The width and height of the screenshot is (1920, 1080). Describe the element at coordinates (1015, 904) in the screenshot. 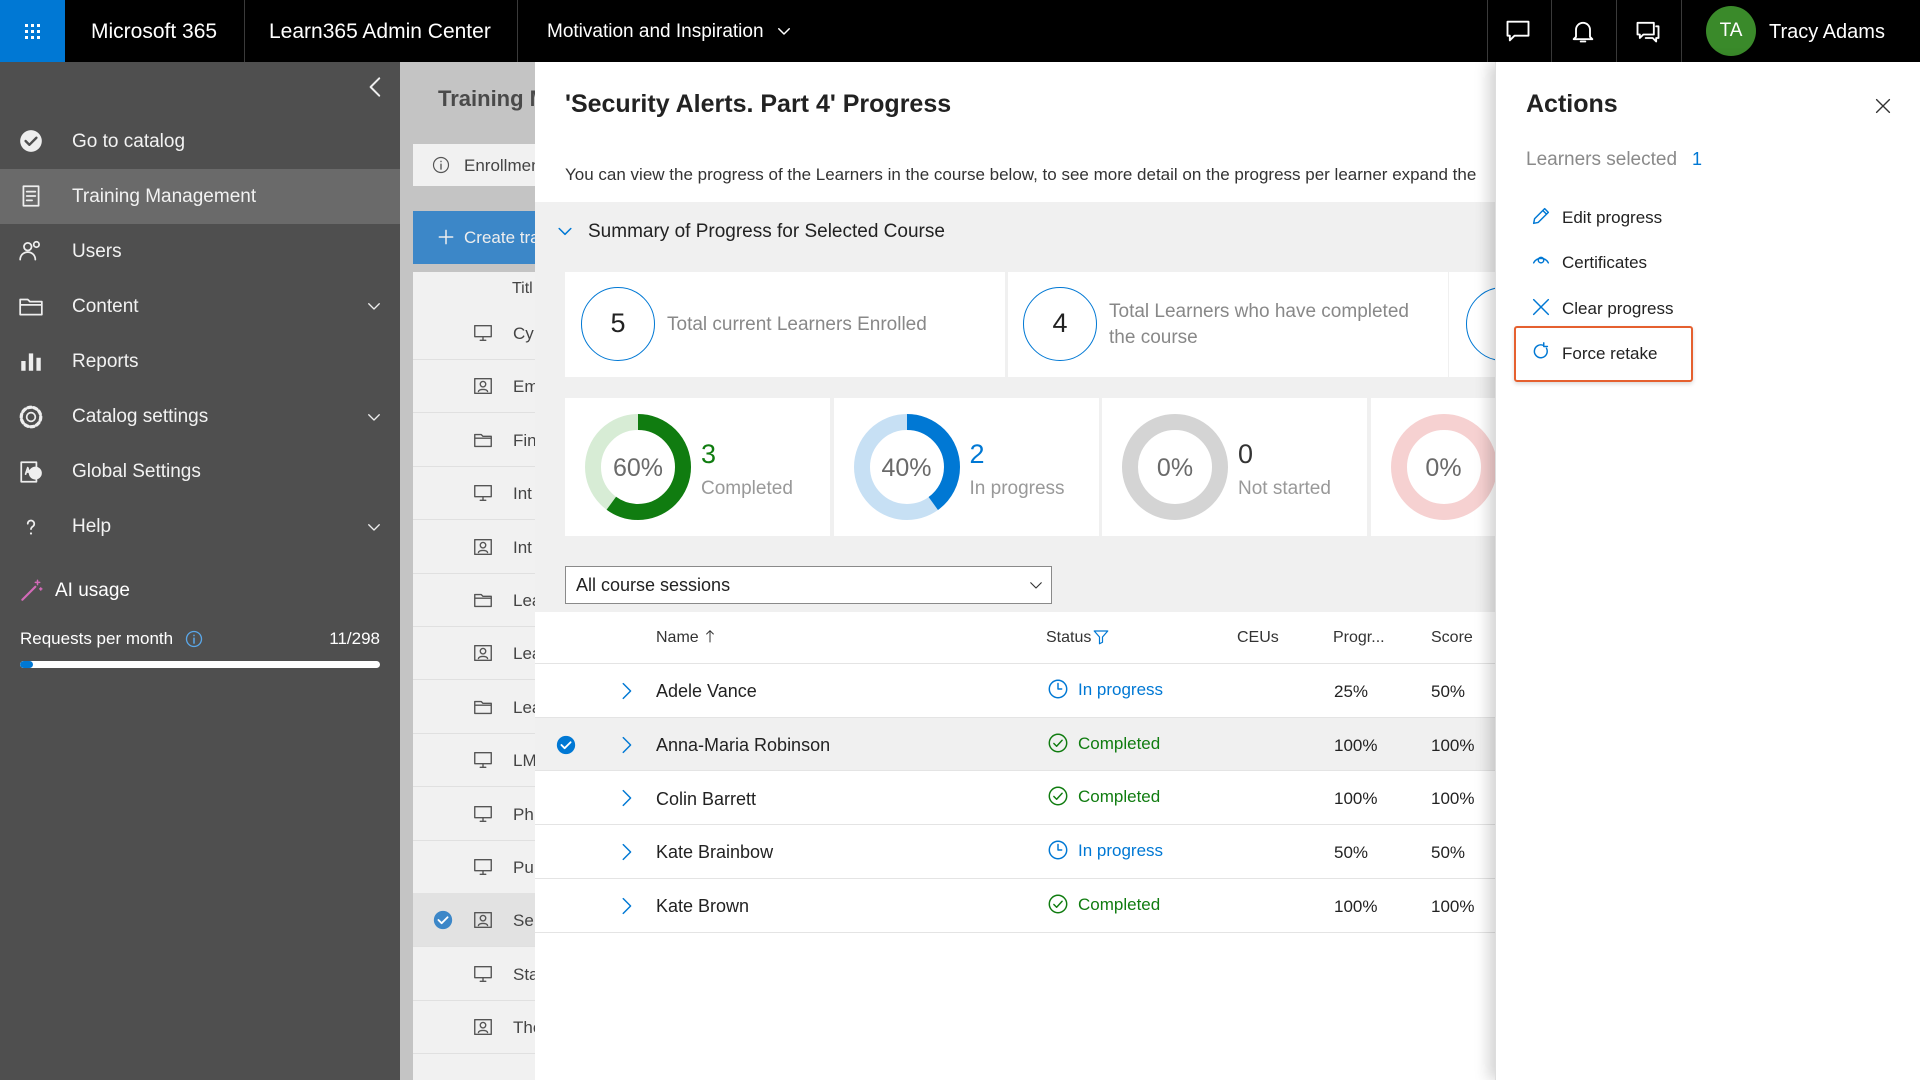

I see `learner-row: Kate Brown Completed 100% 100%` at that location.